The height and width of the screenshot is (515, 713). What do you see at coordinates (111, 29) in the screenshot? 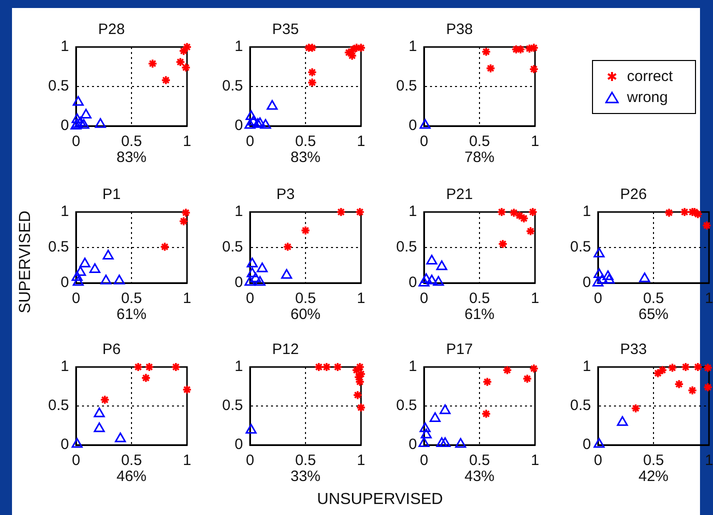
I see `chart-title: P28` at bounding box center [111, 29].